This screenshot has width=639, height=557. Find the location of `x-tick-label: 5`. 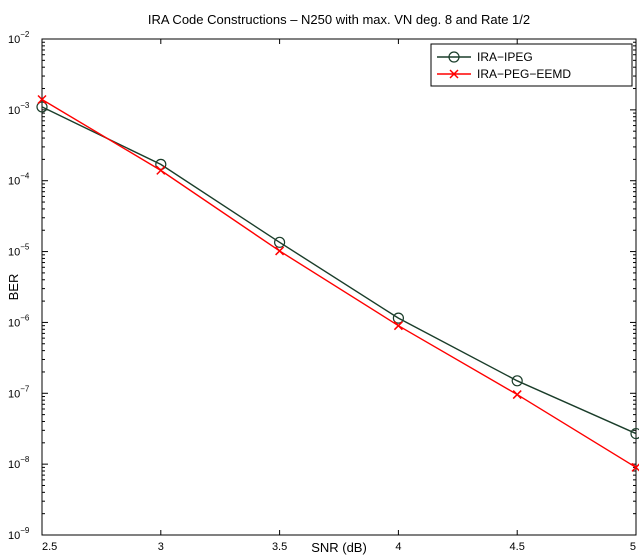

x-tick-label: 5 is located at coordinates (633, 547).